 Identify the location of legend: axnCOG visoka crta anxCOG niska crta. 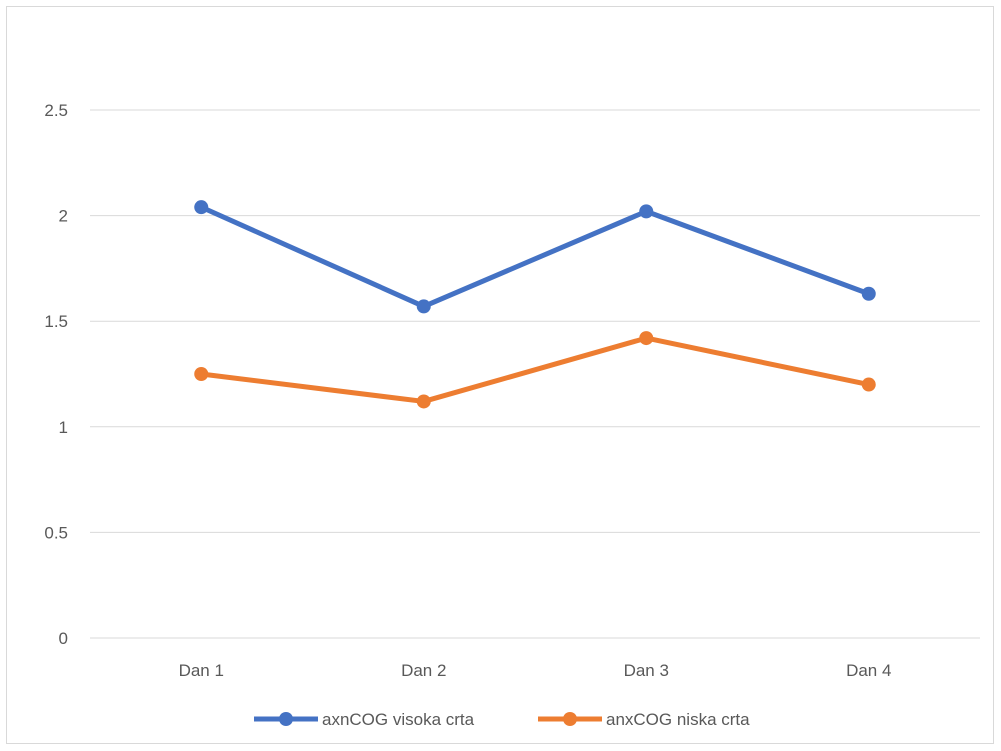
(502, 719).